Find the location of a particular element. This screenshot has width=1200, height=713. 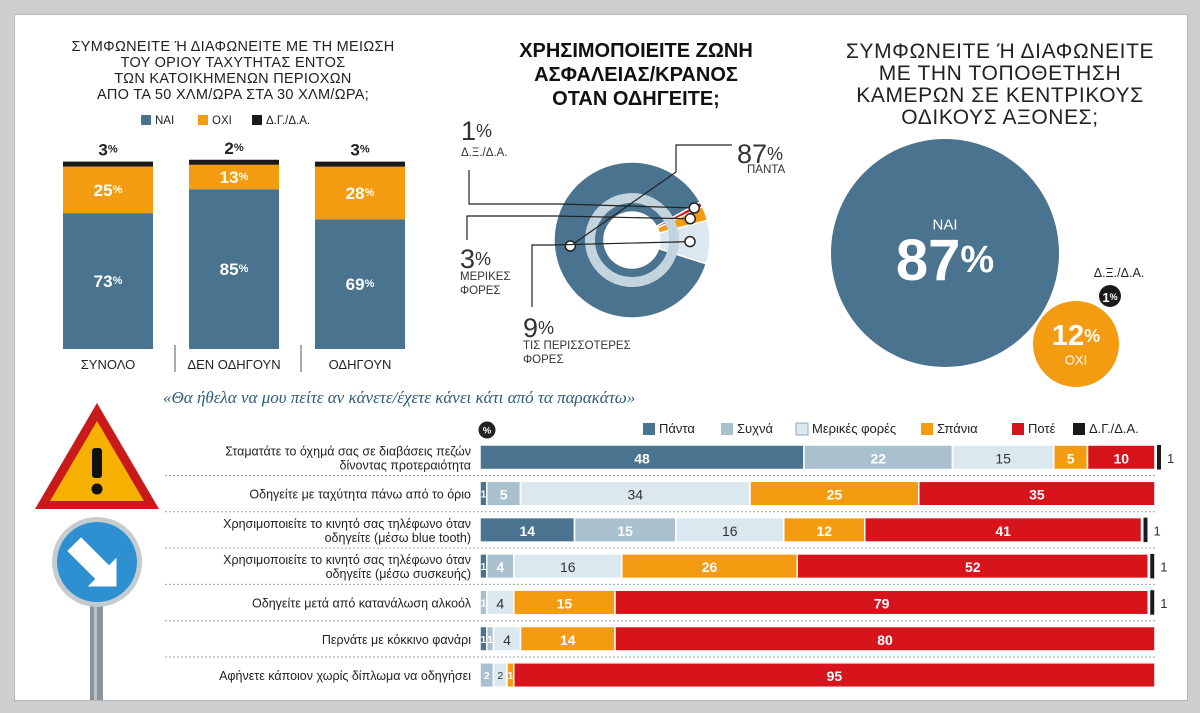

cameras-value-no: 12% is located at coordinates (1076, 336).